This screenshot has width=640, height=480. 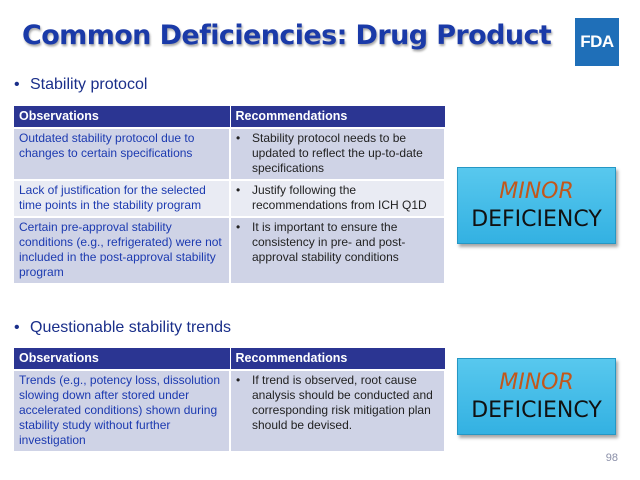 What do you see at coordinates (611, 458) in the screenshot?
I see `page-number: 98` at bounding box center [611, 458].